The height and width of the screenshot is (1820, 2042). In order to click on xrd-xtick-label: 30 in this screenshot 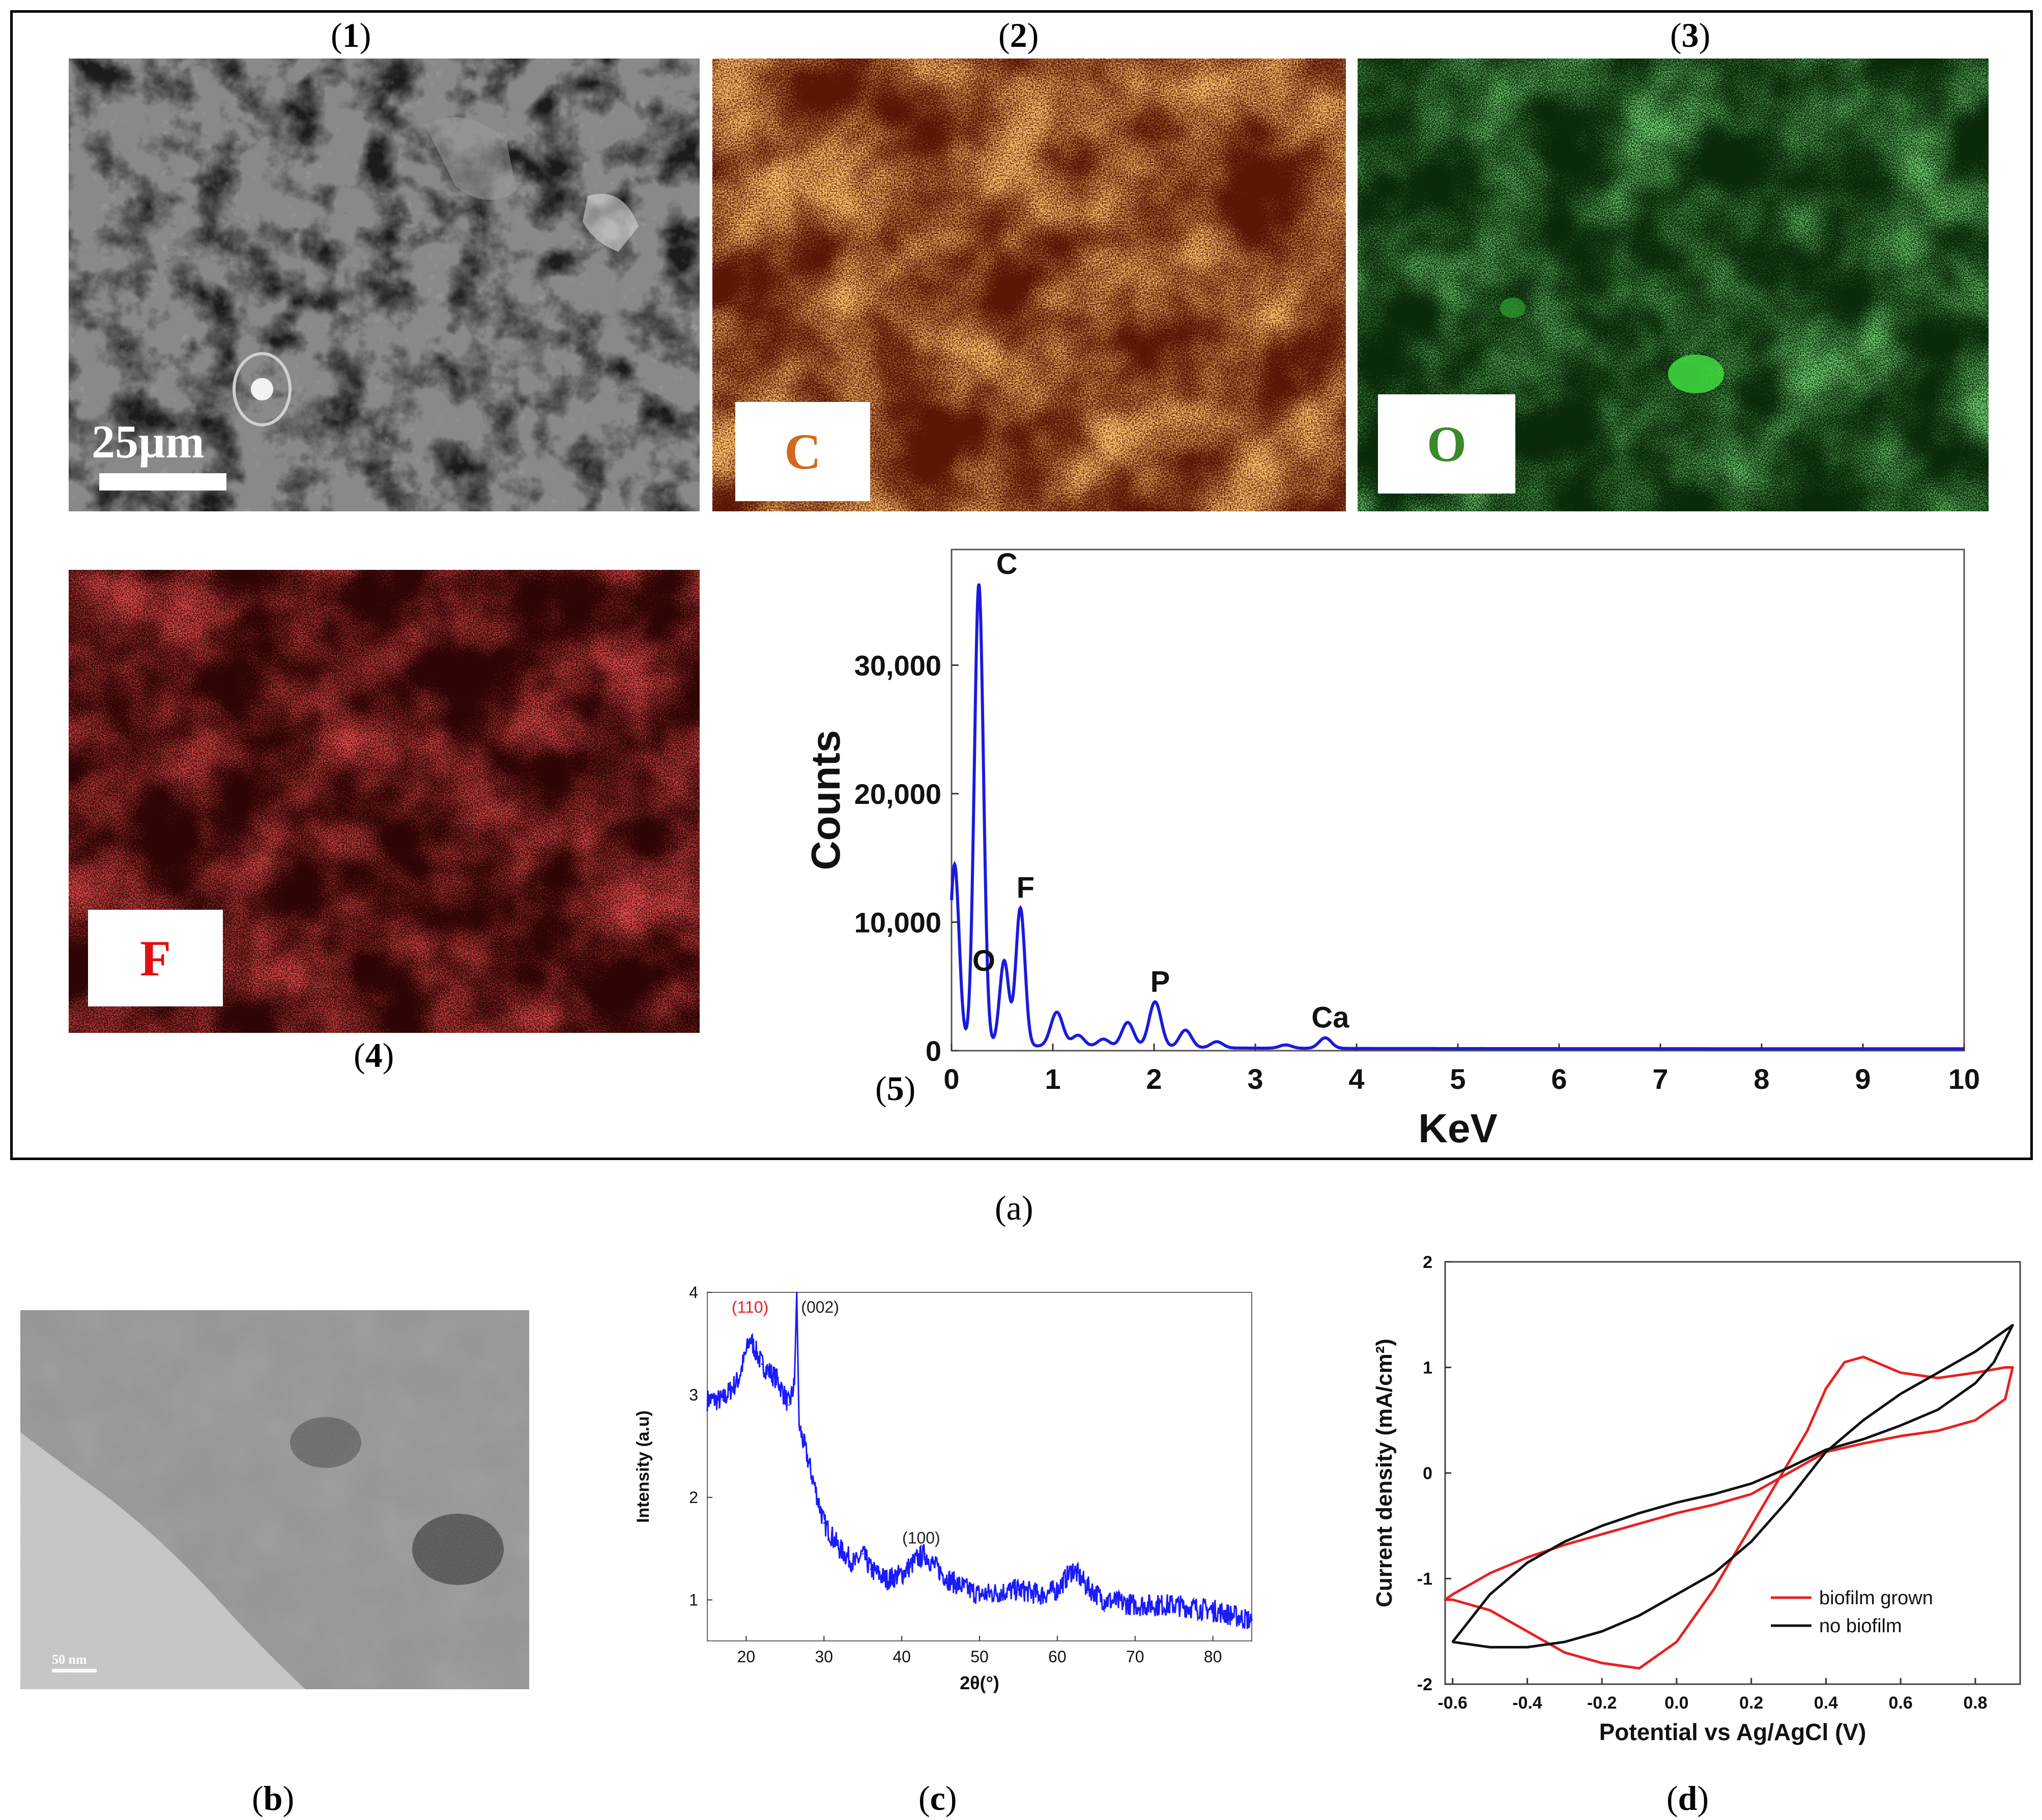, I will do `click(824, 1657)`.